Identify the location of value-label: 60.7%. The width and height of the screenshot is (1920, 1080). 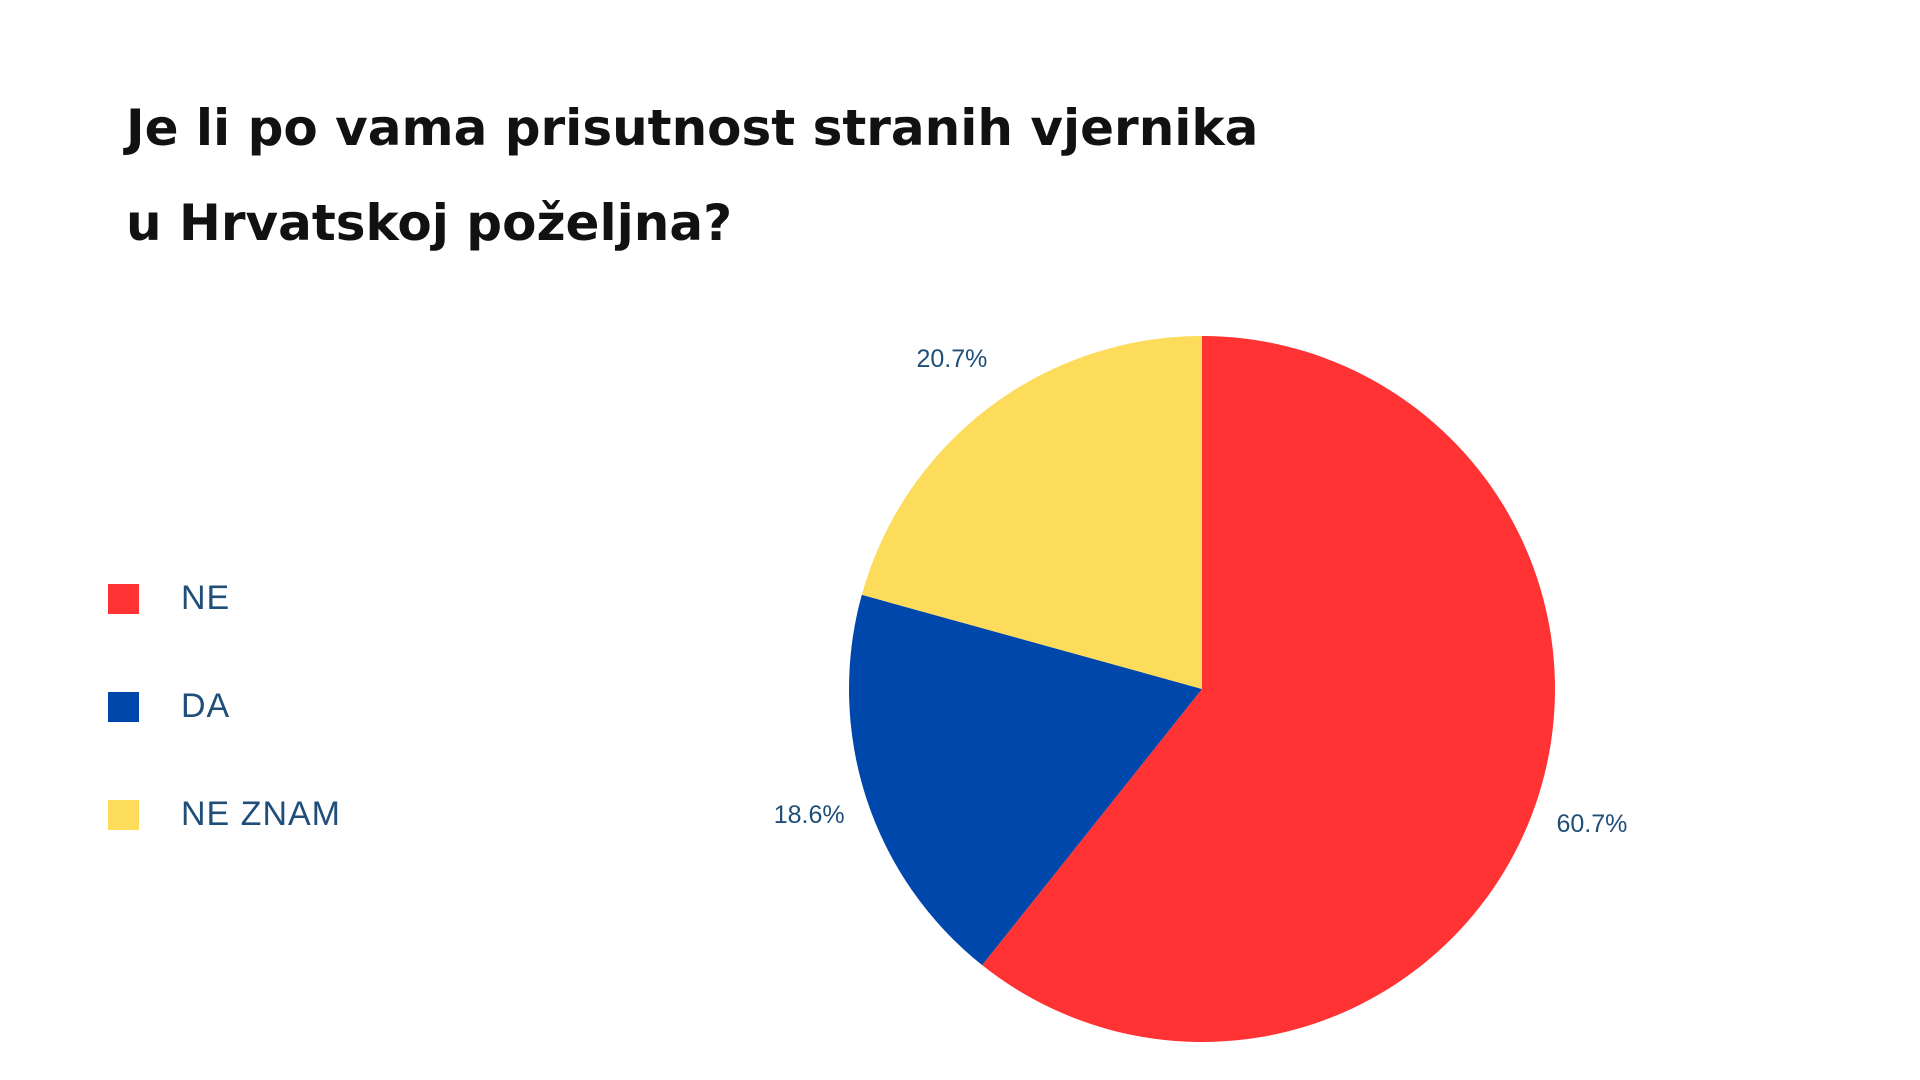
(1591, 824).